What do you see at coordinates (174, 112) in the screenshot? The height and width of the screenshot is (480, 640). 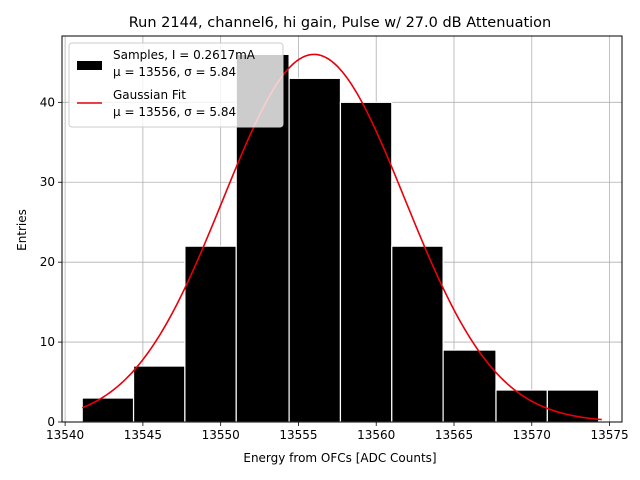 I see `legend-fit-stats: μ = 13556, σ = 5.84` at bounding box center [174, 112].